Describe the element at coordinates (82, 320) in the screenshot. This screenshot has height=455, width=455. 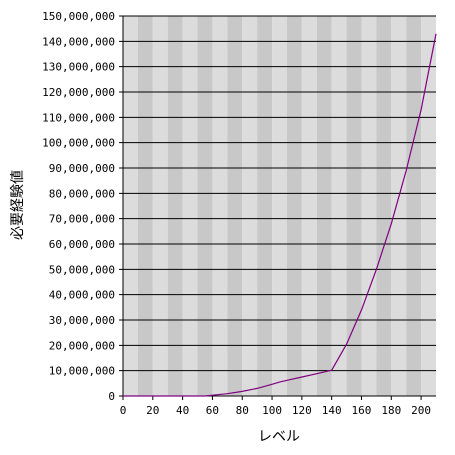
I see `y-tick-label: 30,000,000` at that location.